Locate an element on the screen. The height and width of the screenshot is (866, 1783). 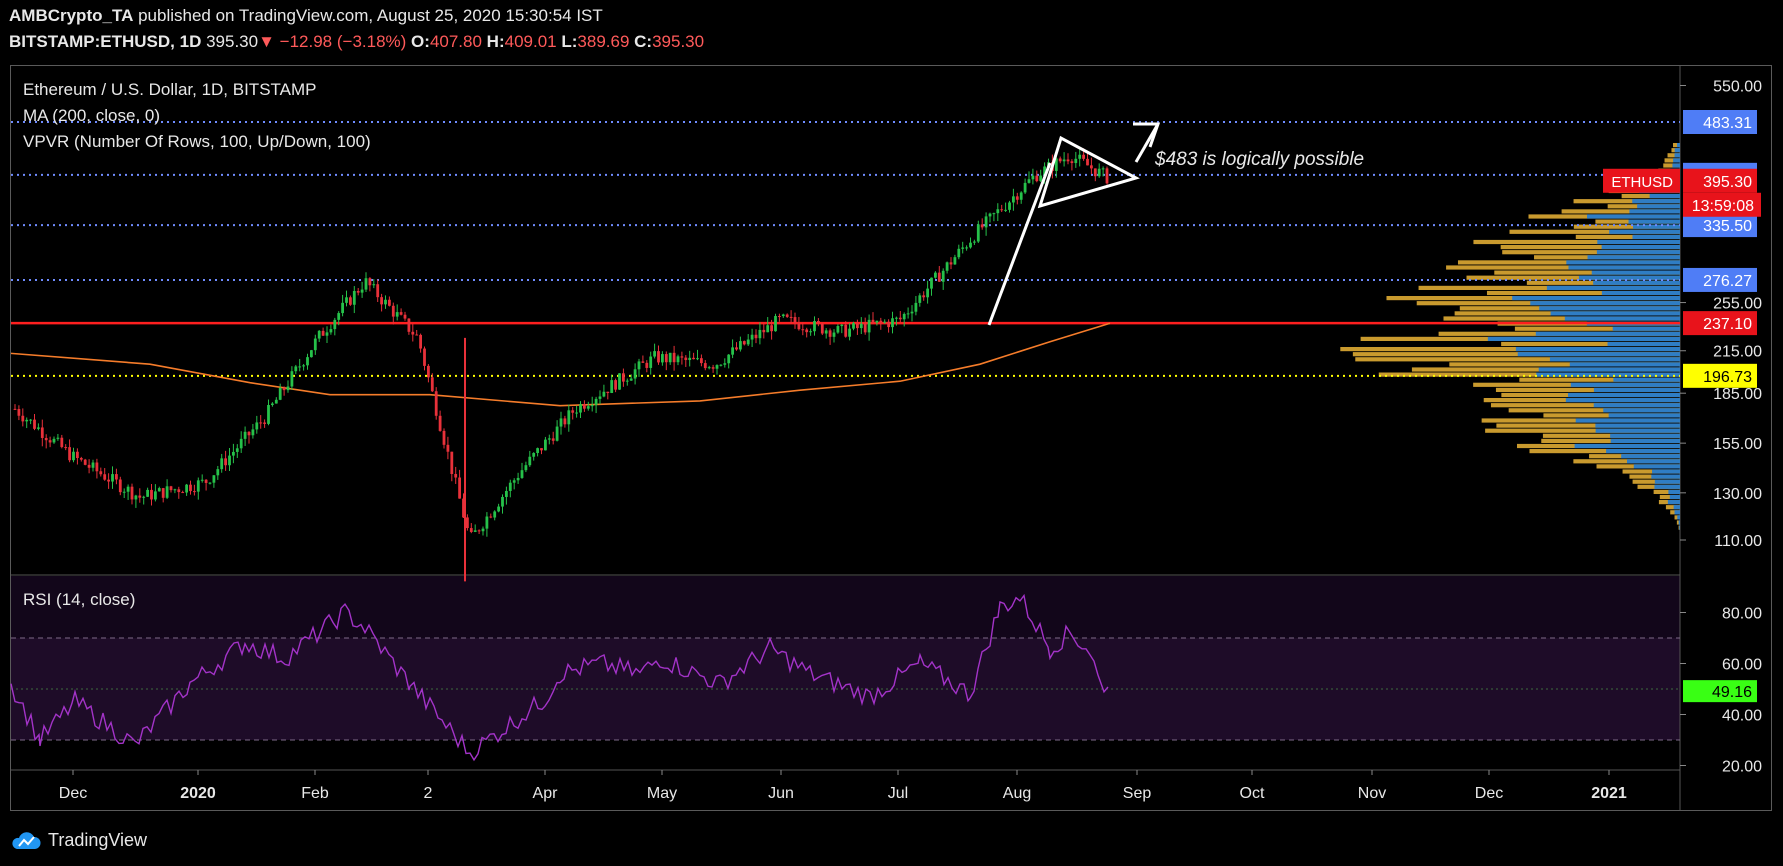
symbol-tag-text: ETHUSD is located at coordinates (1642, 182).